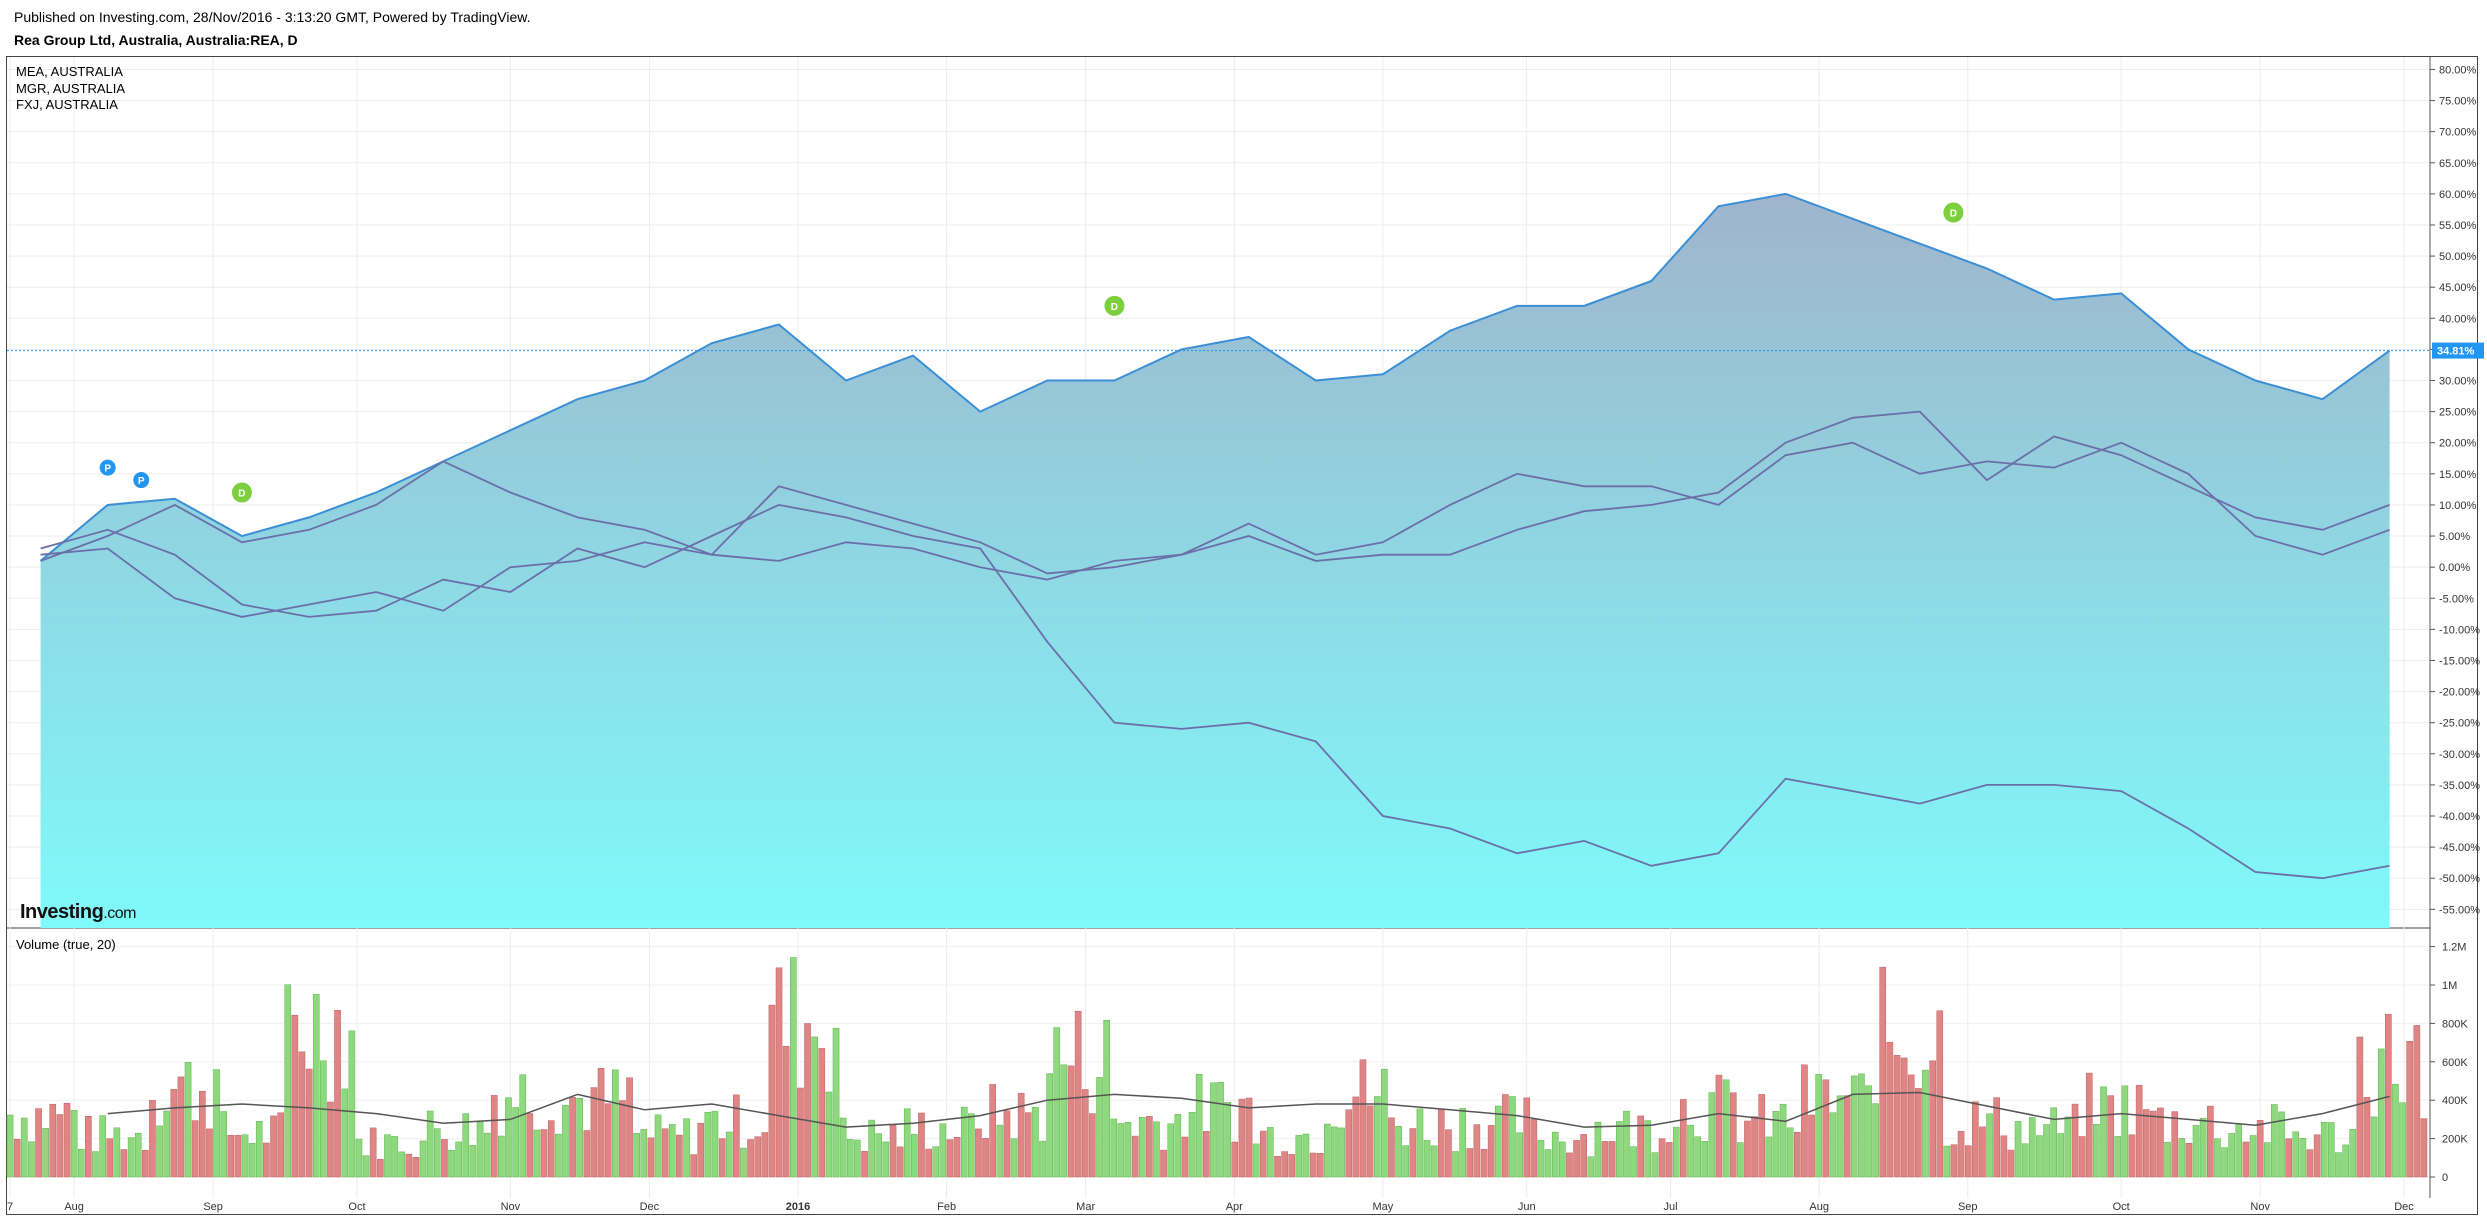  Describe the element at coordinates (2455, 1140) in the screenshot. I see `vol-tick-label: 200K` at that location.